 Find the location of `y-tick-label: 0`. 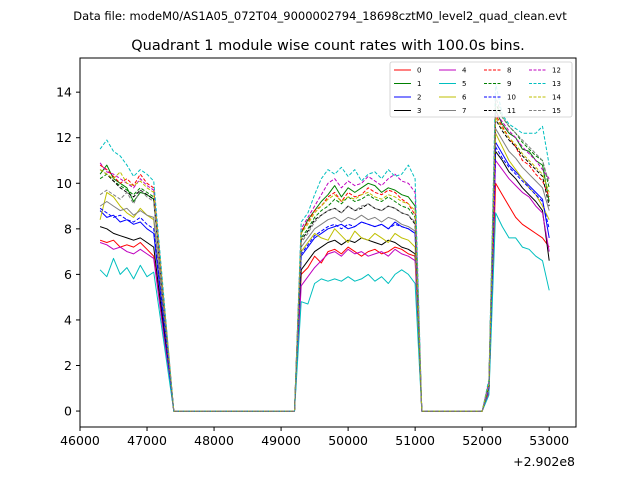

y-tick-label: 0 is located at coordinates (68, 411).